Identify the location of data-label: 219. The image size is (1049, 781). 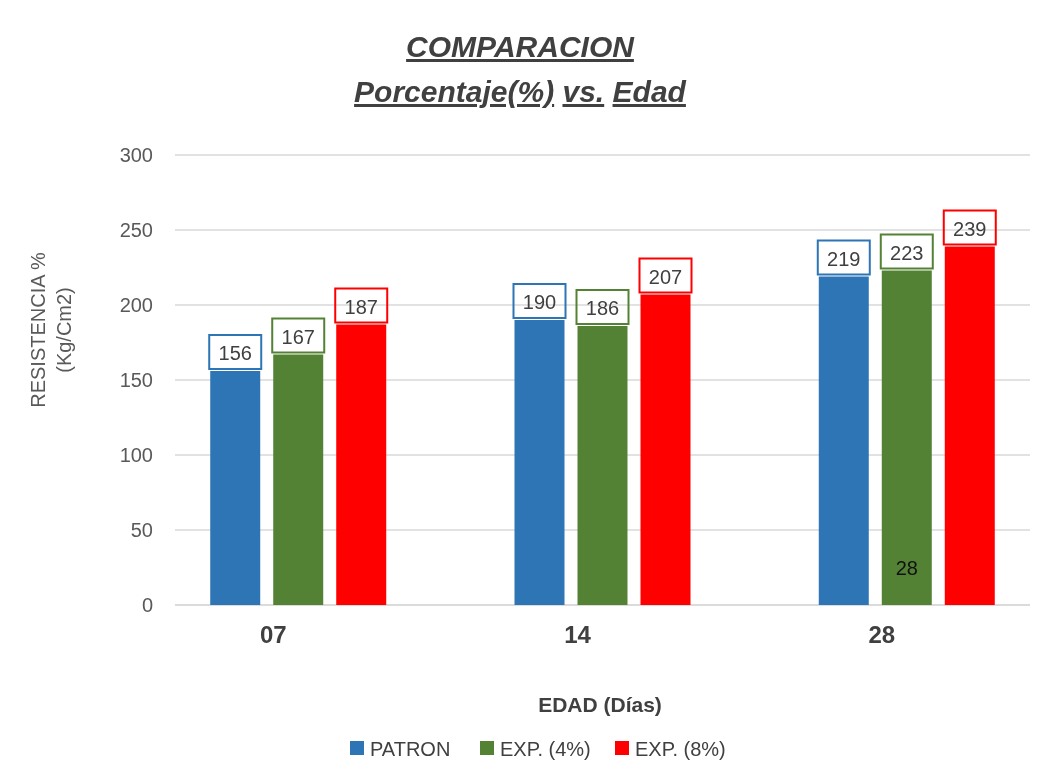
(844, 258).